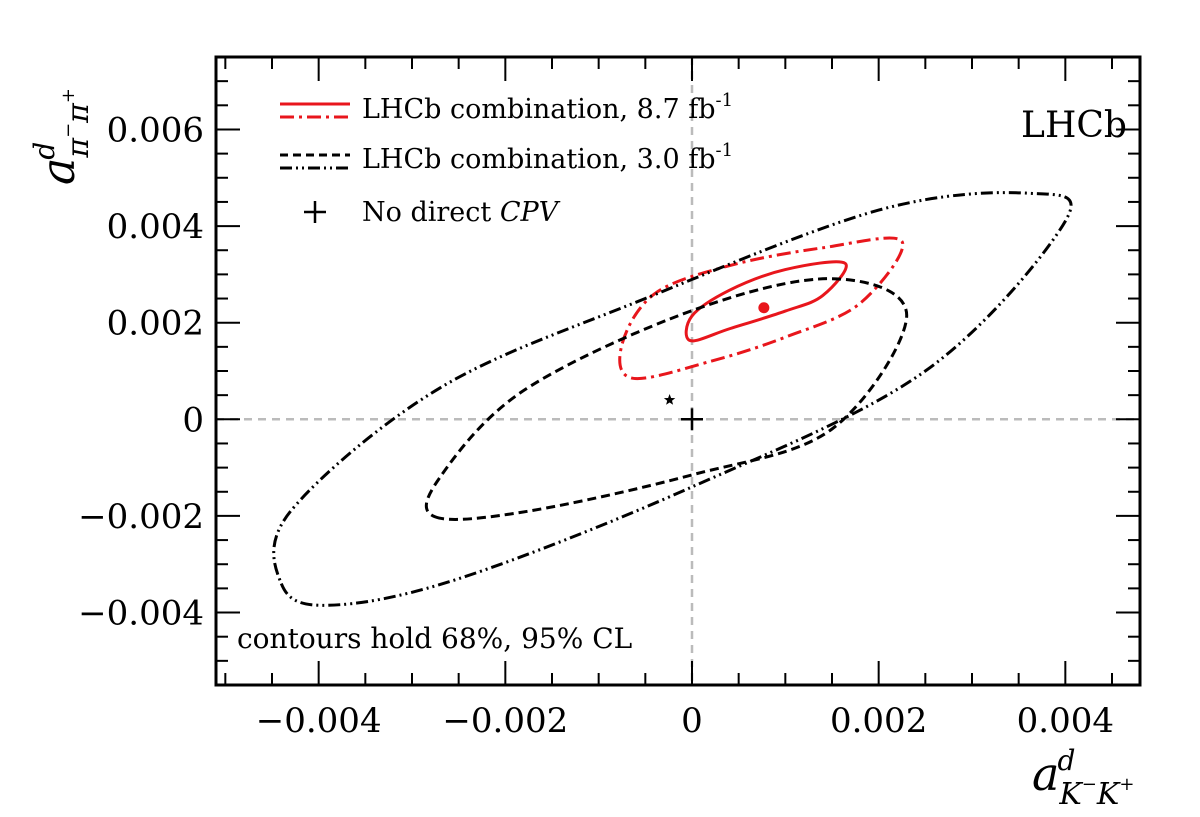 The height and width of the screenshot is (817, 1200). Describe the element at coordinates (716, 366) in the screenshot. I see `markers` at that location.